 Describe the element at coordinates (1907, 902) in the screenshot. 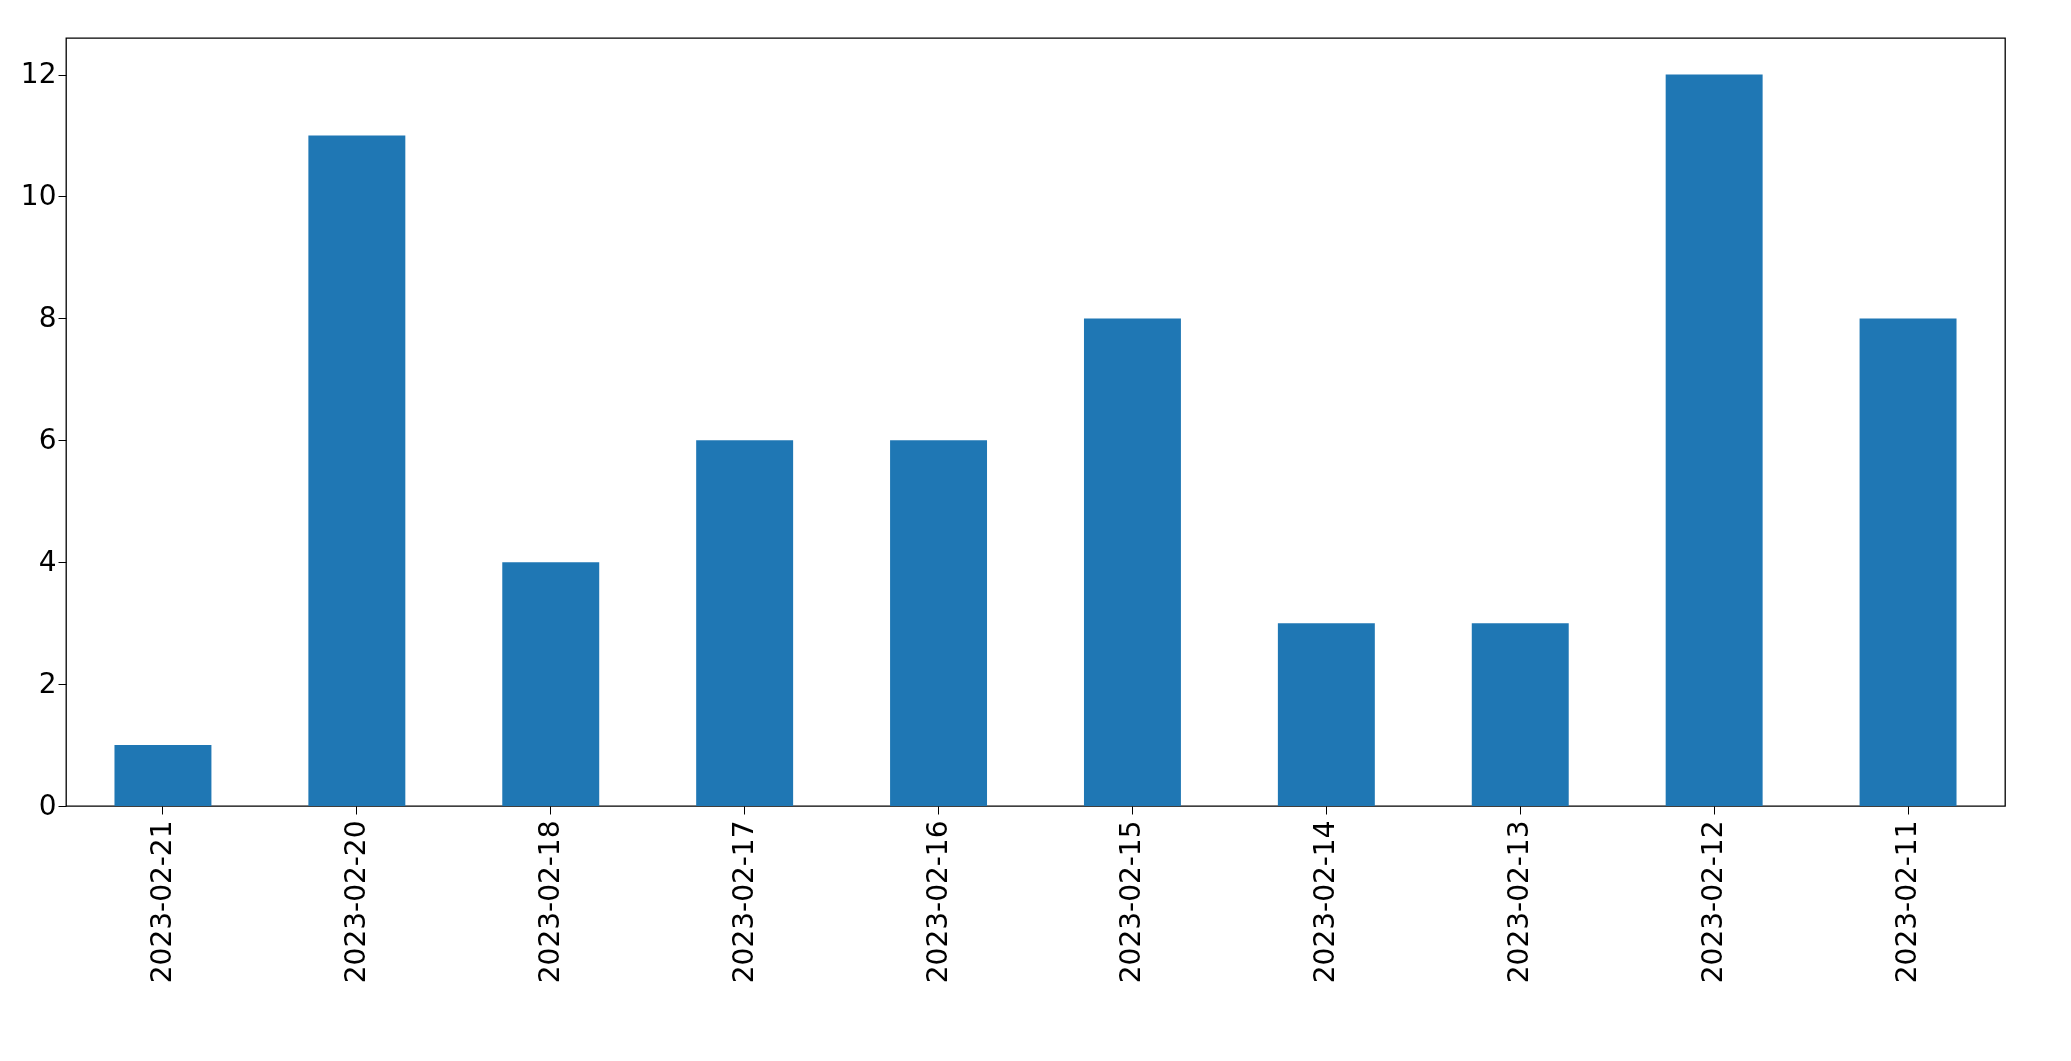

I see `x-tick-label: 2023-02-11` at that location.